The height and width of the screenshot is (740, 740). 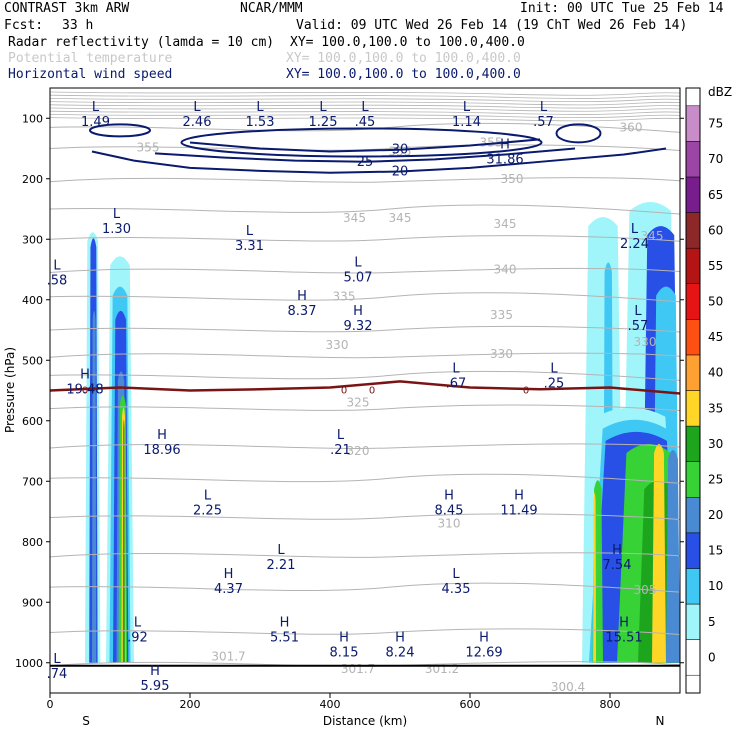 What do you see at coordinates (57, 674) in the screenshot?
I see `extremum-value: .74` at bounding box center [57, 674].